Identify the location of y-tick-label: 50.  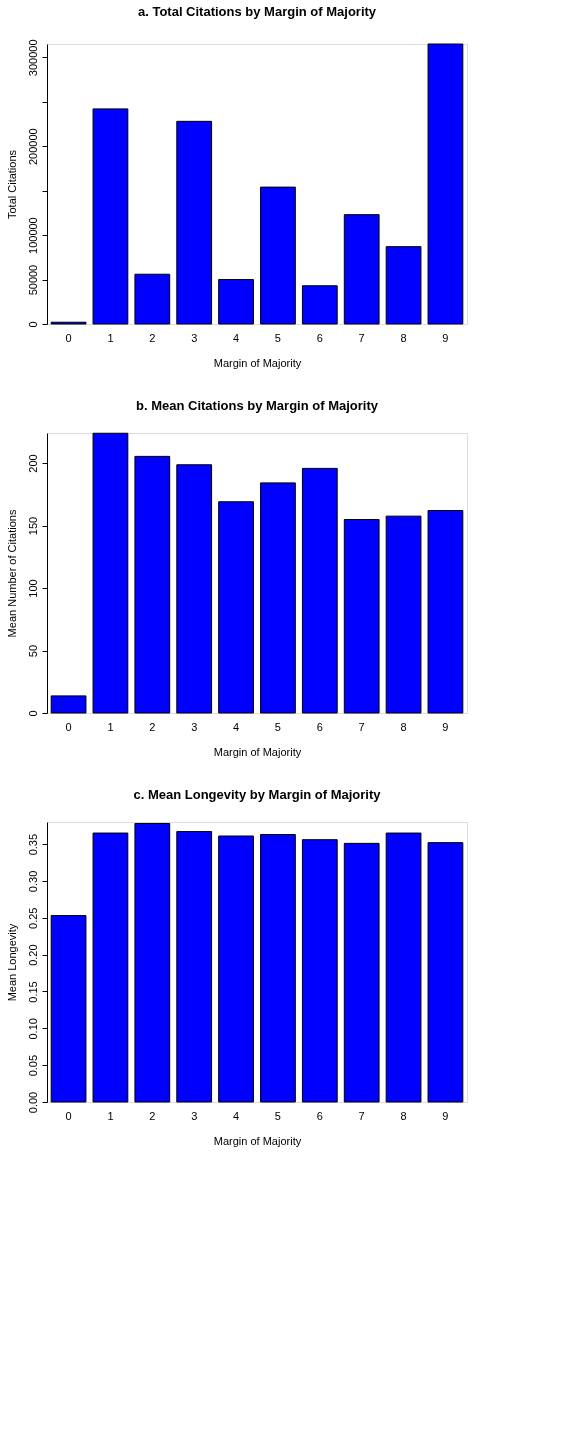
(32, 651).